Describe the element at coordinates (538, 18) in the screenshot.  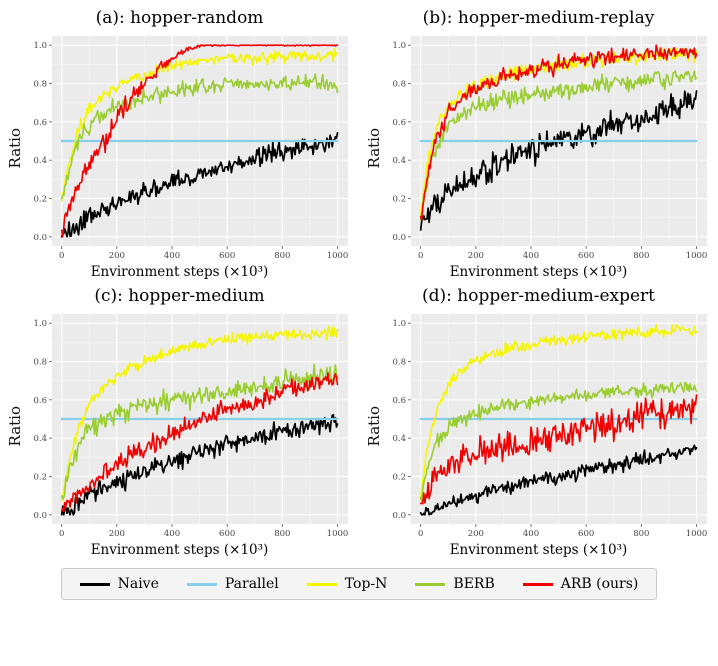
I see `plot-title-b: (b): hopper-medium-replay` at that location.